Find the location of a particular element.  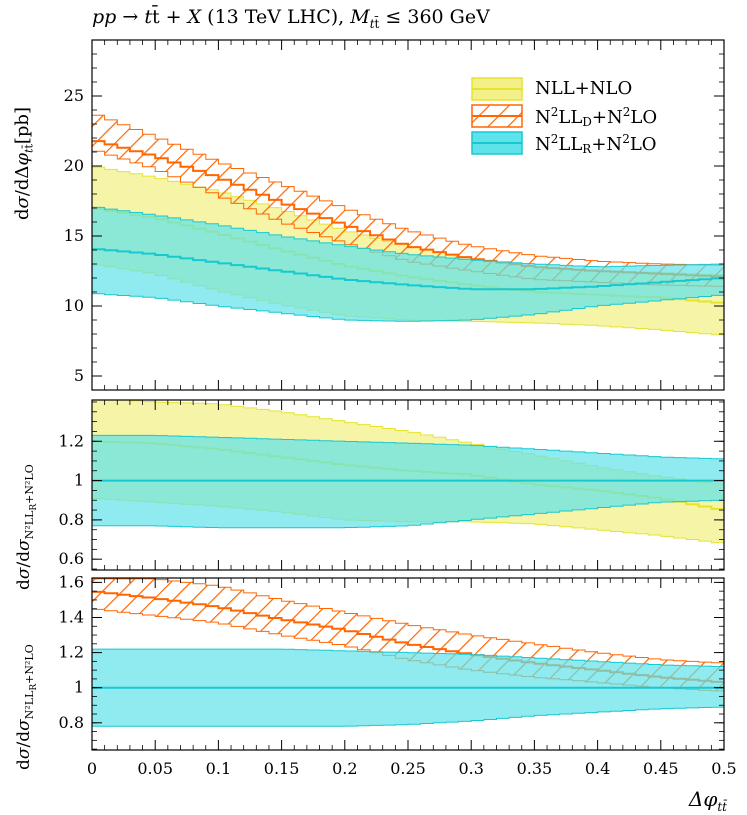

ytick-label-ratio2-0: 0.8 is located at coordinates (71, 722).